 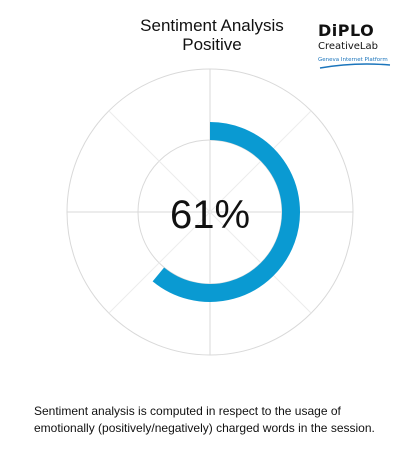 I want to click on chart-title-block: Sentiment Analysis Positive, so click(x=212, y=35).